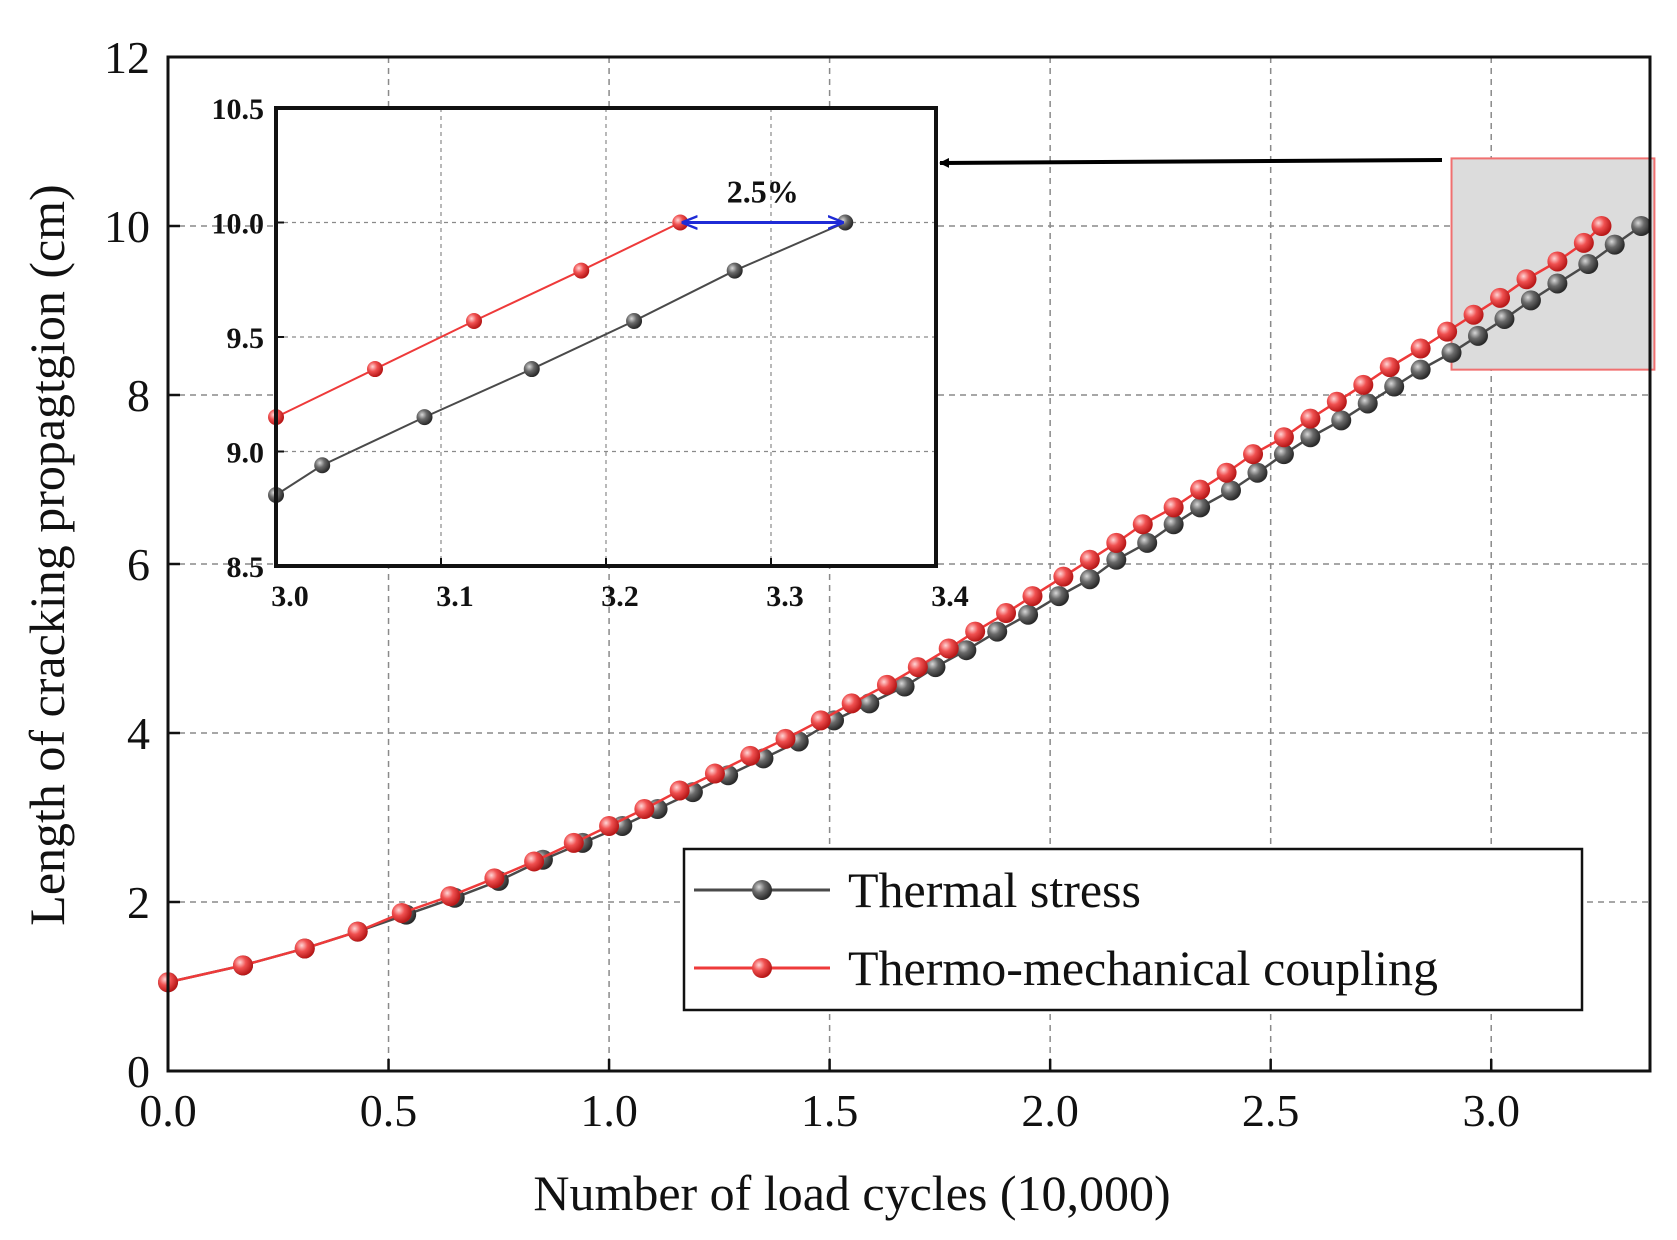 The height and width of the screenshot is (1240, 1677). What do you see at coordinates (830, 1110) in the screenshot?
I see `x-tick-label: 1.5` at bounding box center [830, 1110].